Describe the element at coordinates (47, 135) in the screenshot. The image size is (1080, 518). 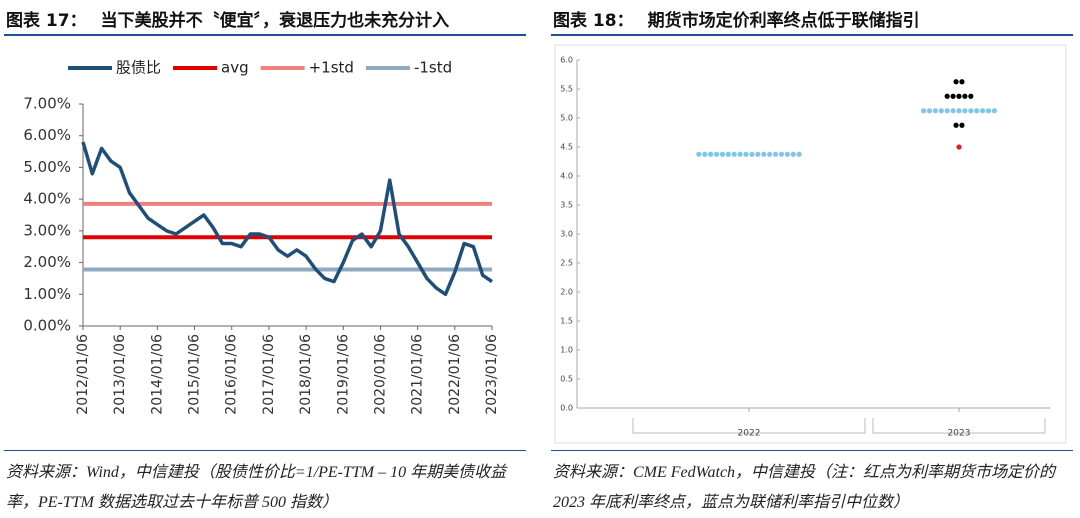
I see `y-tick-label: 6.00%` at that location.